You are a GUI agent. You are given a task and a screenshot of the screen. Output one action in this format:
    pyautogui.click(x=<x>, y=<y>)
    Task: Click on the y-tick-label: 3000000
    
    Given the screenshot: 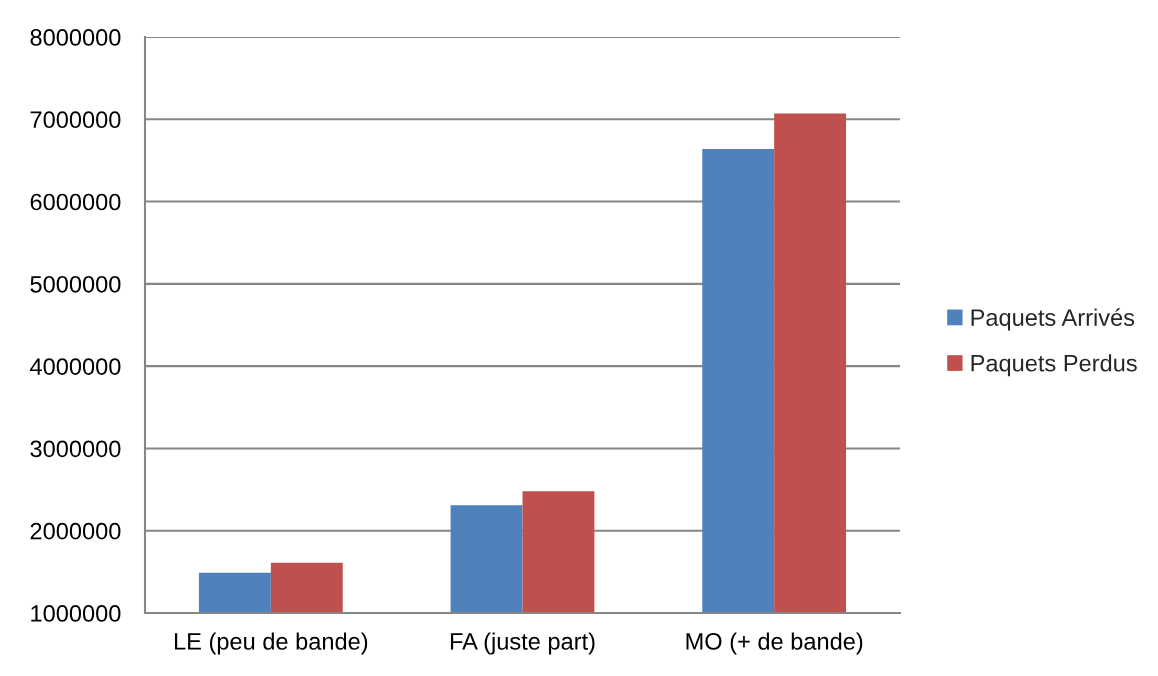 What is the action you would take?
    pyautogui.click(x=75, y=449)
    